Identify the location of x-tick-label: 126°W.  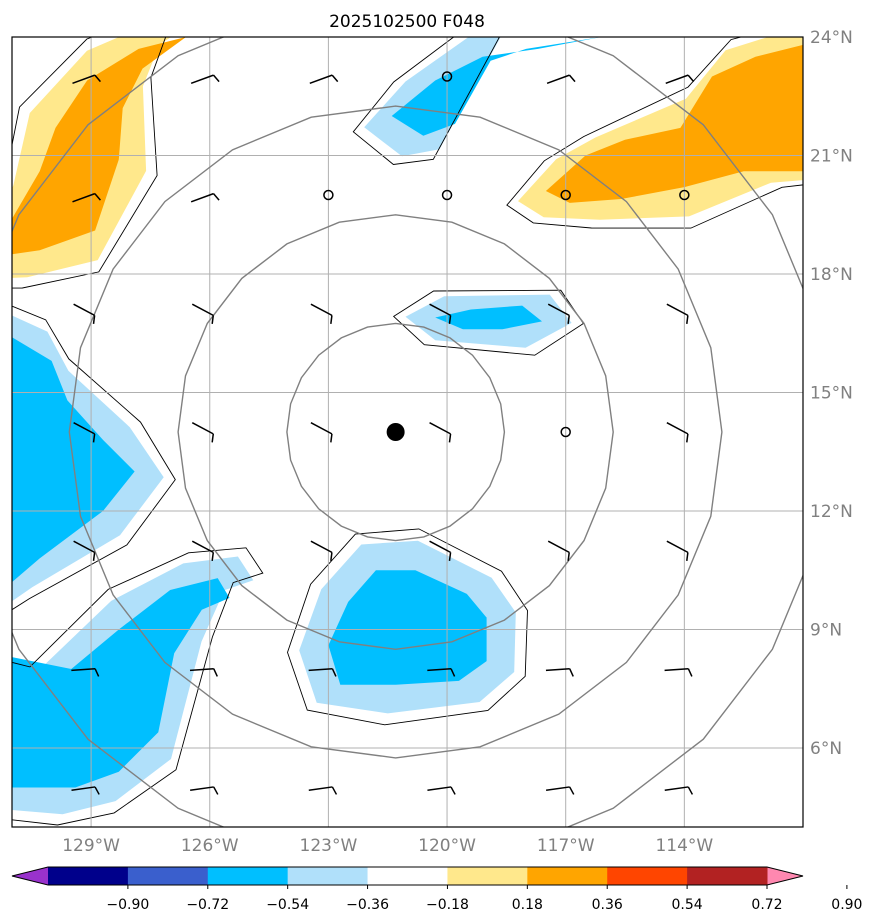
(210, 846).